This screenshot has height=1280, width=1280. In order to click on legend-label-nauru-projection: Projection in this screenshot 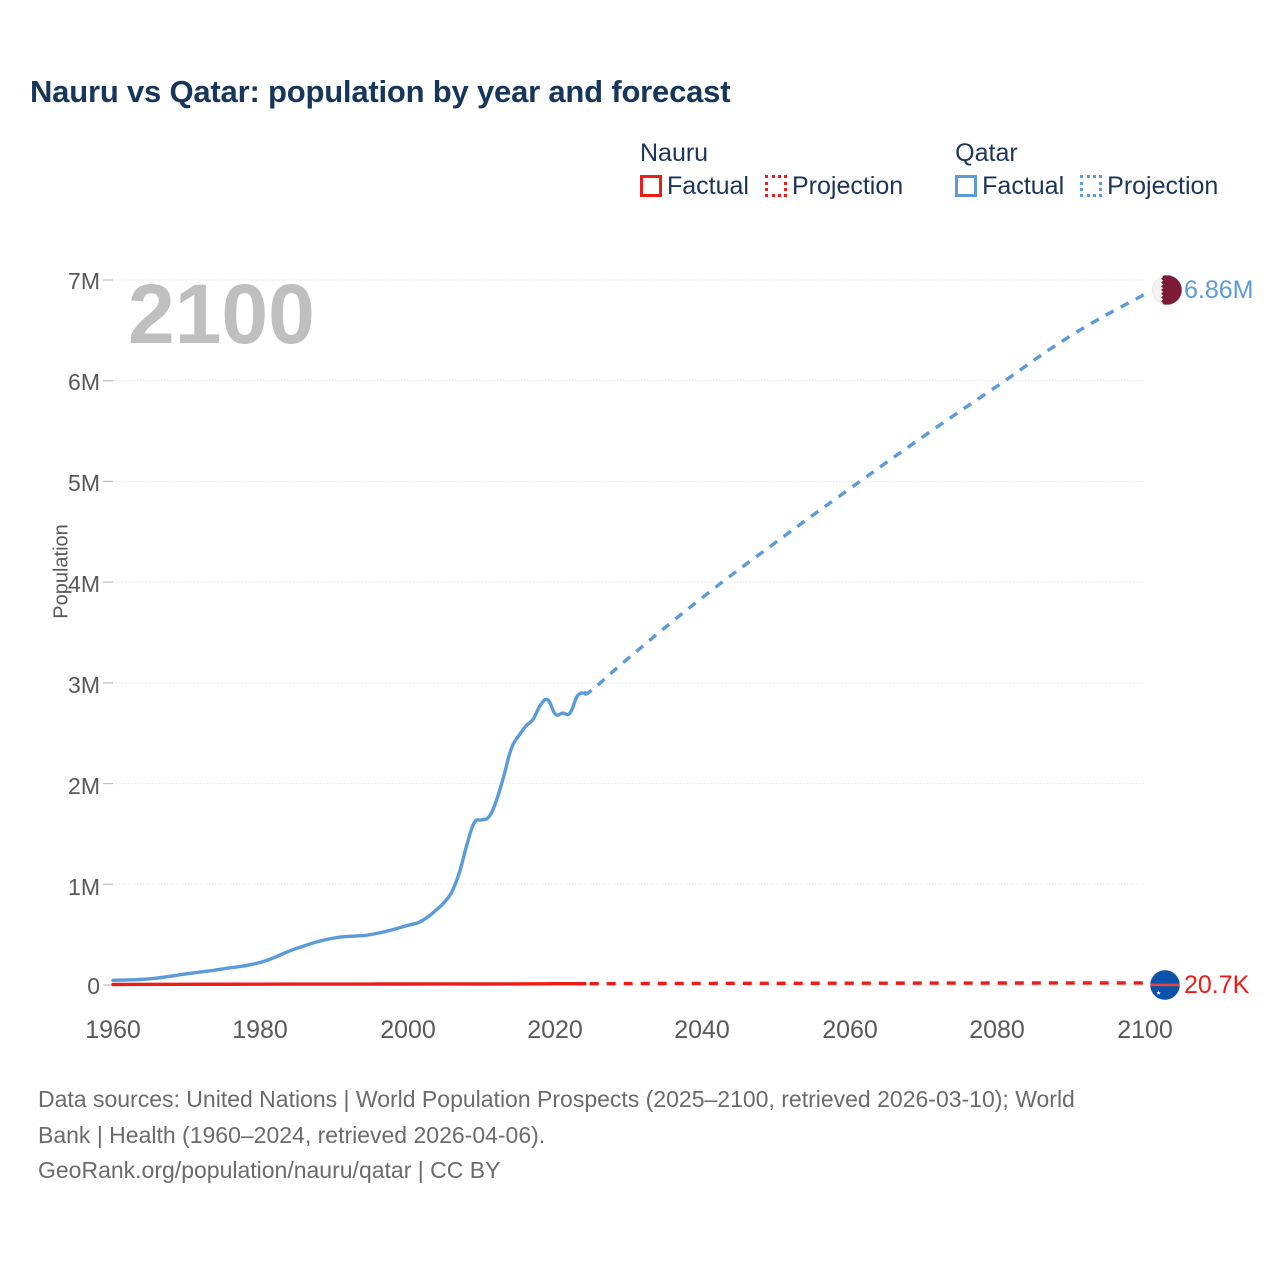, I will do `click(847, 185)`.